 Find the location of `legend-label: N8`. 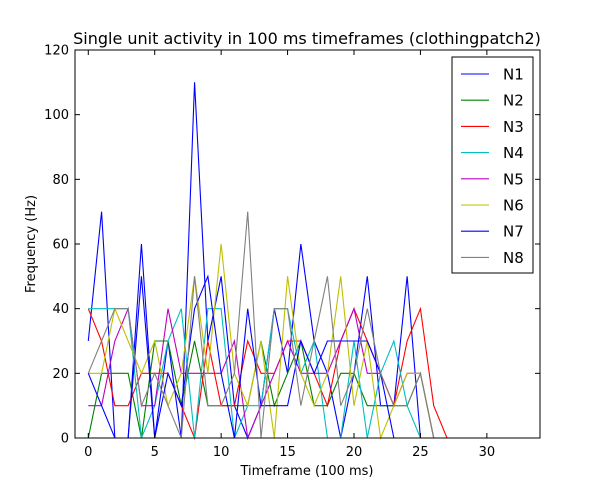

legend-label: N8 is located at coordinates (513, 258).